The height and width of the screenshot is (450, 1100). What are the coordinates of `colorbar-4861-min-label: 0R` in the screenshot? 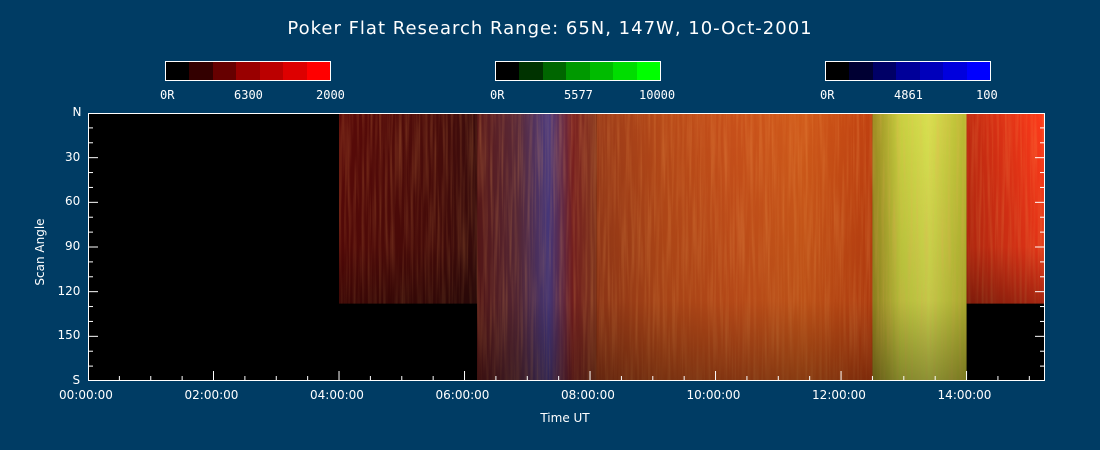 It's located at (827, 95).